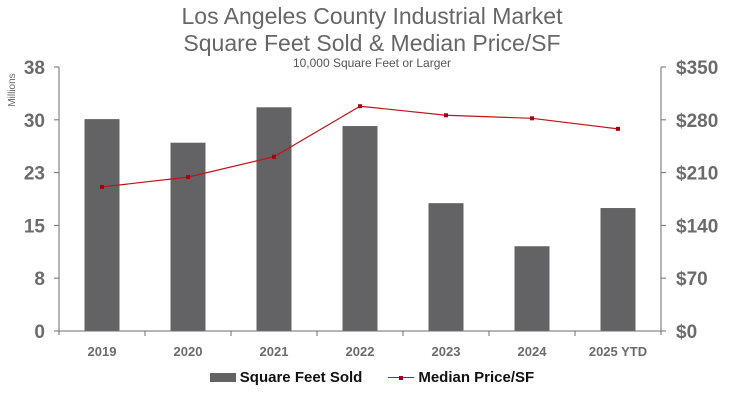  What do you see at coordinates (618, 351) in the screenshot?
I see `x-tick-label: 2025 YTD` at bounding box center [618, 351].